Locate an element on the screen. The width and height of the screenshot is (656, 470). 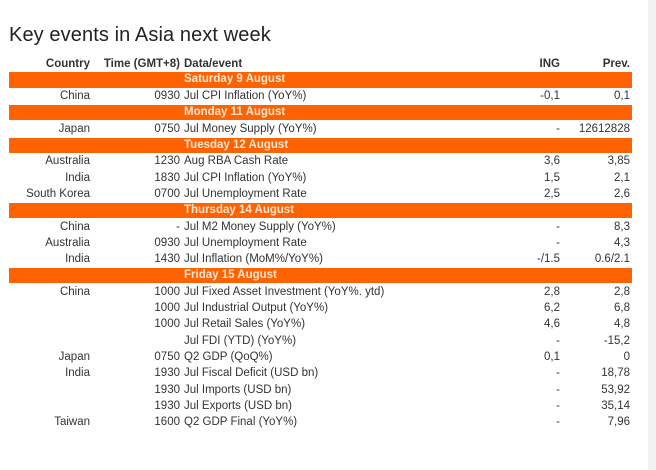
event-cell: Q2 GDP (QoQ%) is located at coordinates (228, 356).